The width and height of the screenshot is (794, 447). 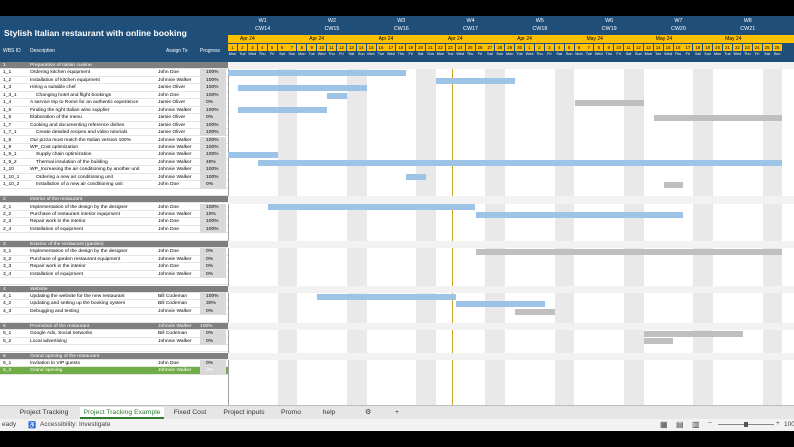 What do you see at coordinates (114, 341) in the screenshot?
I see `task-row: 5_2 Local advertising Johnnie Walker 0%` at bounding box center [114, 341].